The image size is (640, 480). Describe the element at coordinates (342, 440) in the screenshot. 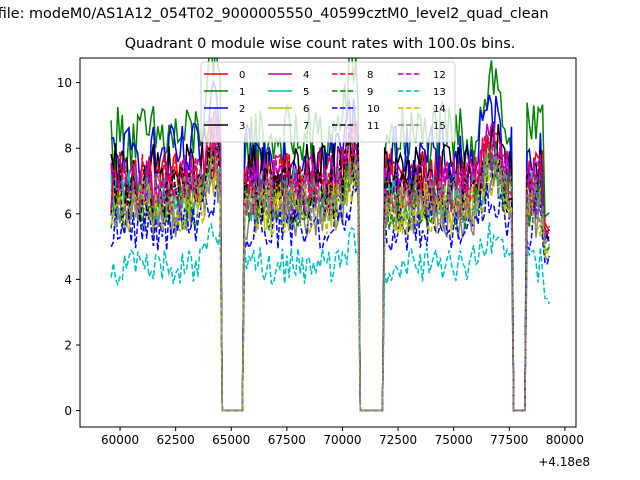

I see `x-tick-label: 70000` at that location.